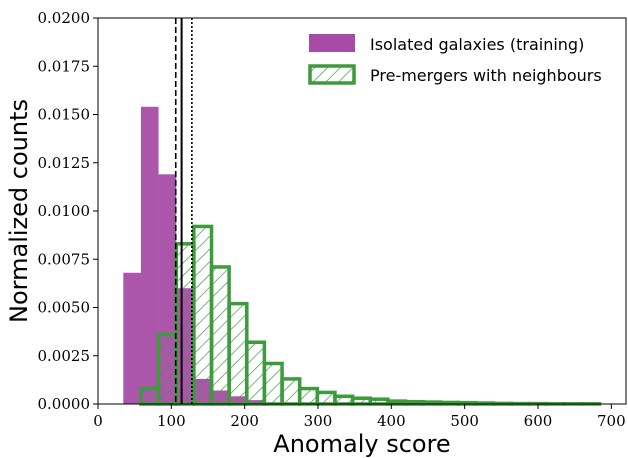 The width and height of the screenshot is (628, 458). I want to click on x-tick-label: 0, so click(98, 421).